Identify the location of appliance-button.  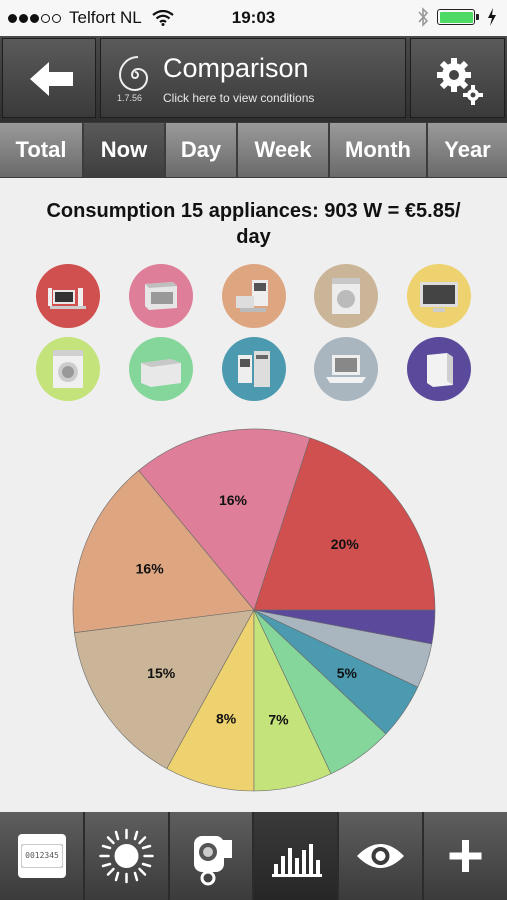
(211, 856).